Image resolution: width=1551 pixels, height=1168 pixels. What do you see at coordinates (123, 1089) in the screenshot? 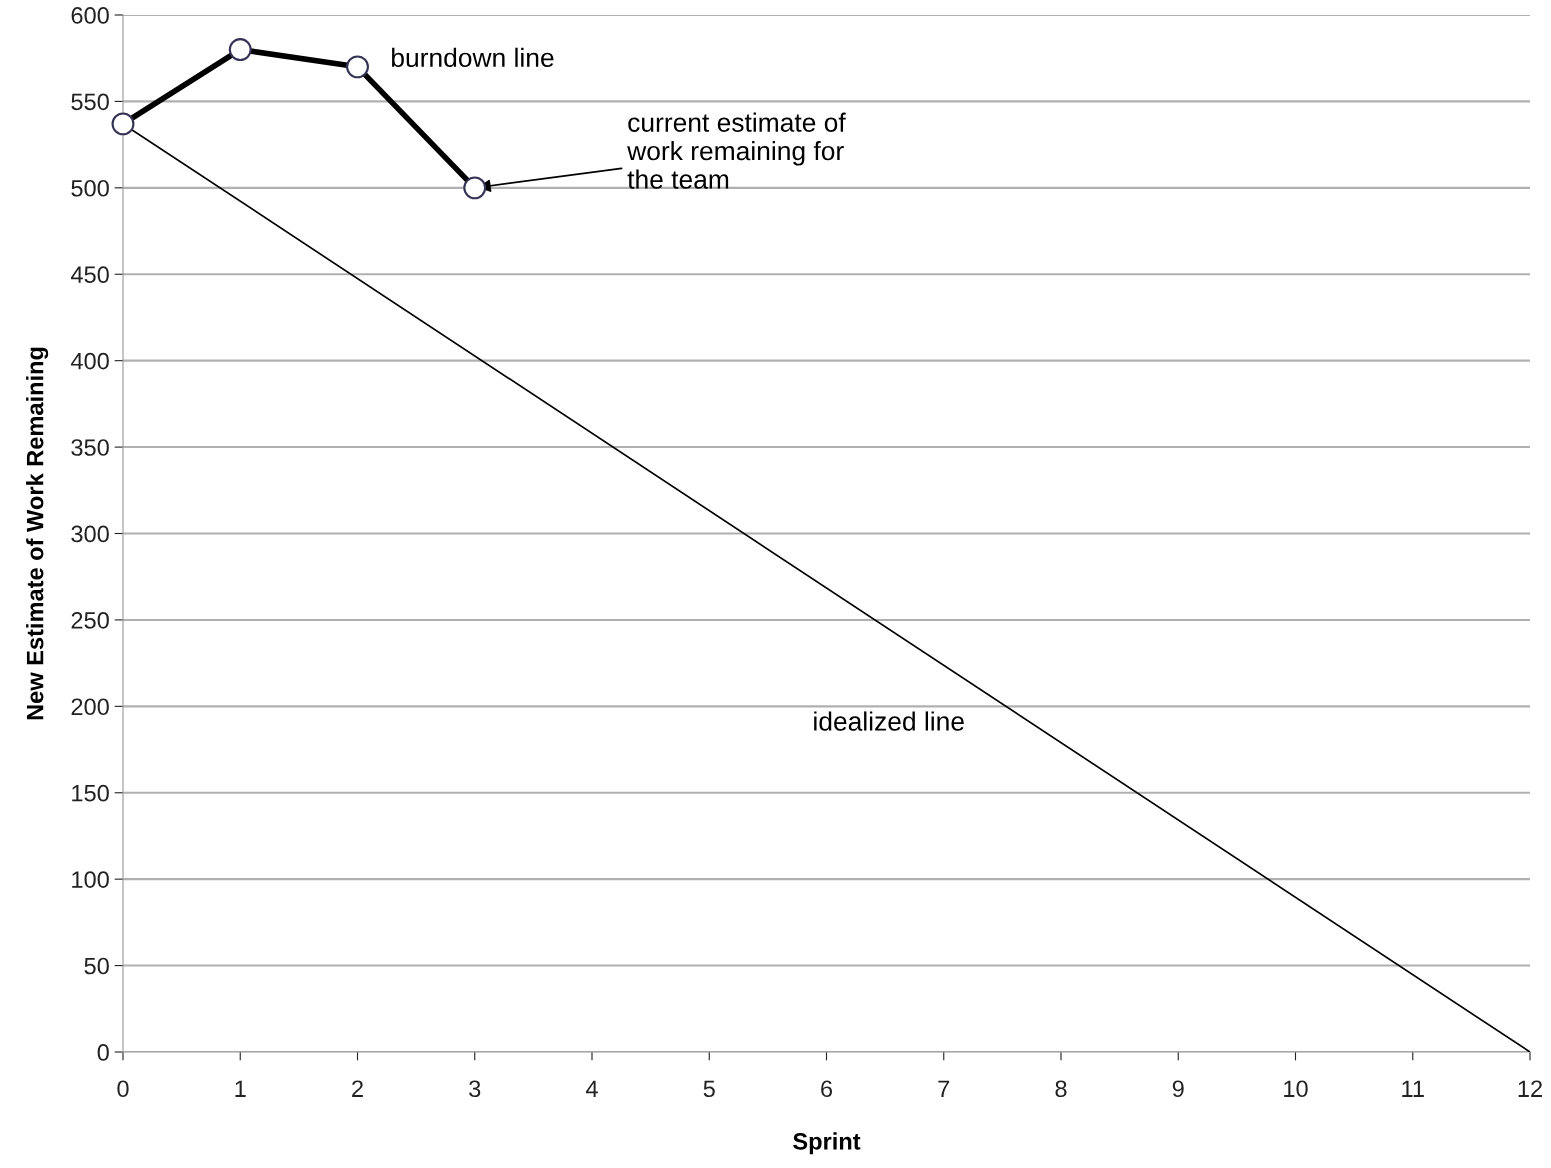
I see `x-tick-label: 0` at bounding box center [123, 1089].